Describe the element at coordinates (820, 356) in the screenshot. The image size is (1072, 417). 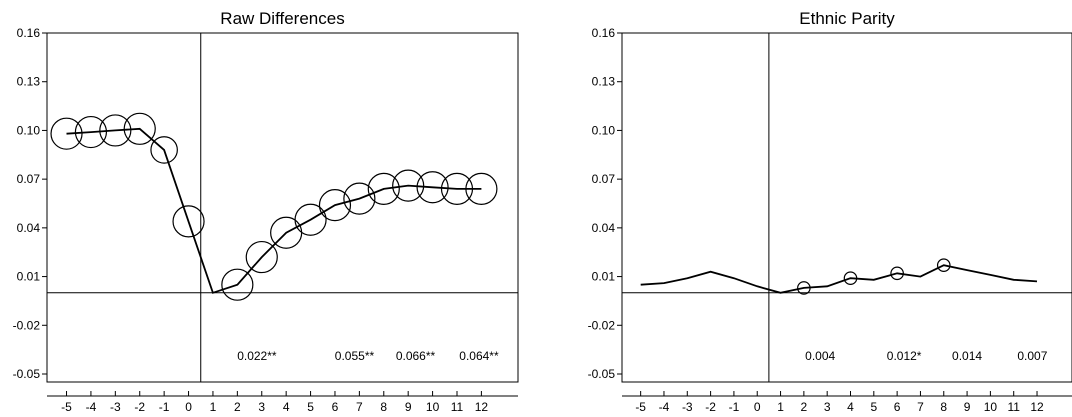
I see `coefficient-annotation: 0.004` at that location.